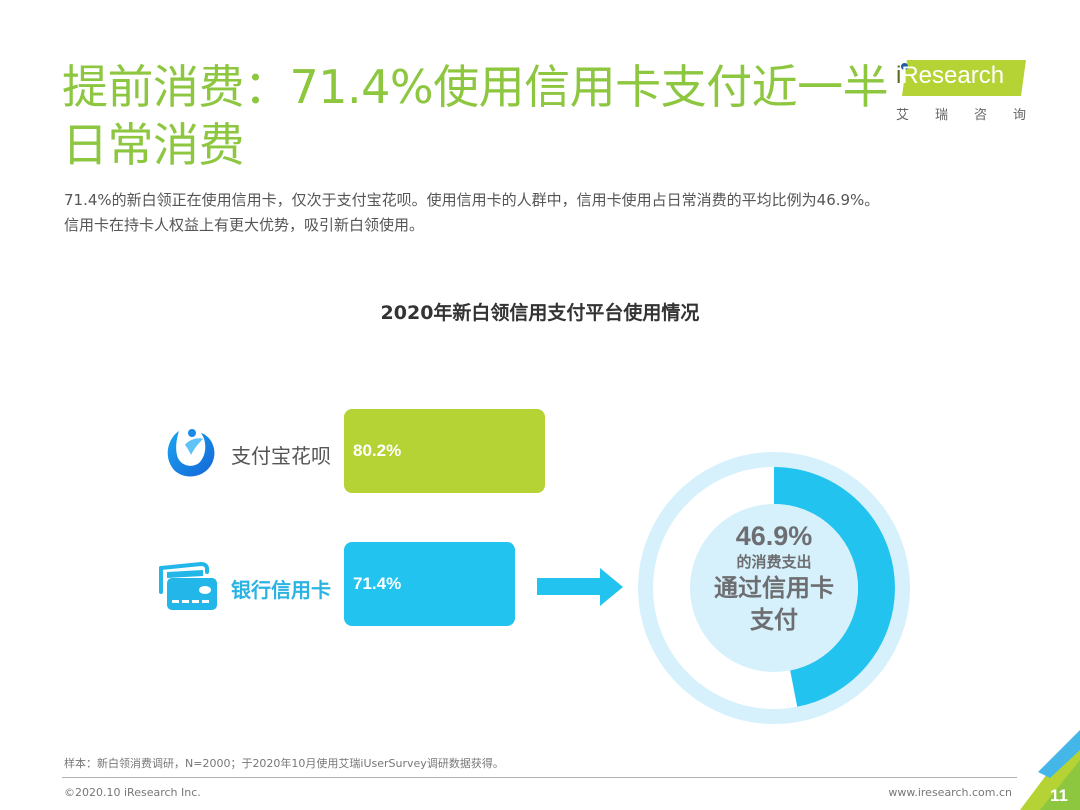 This screenshot has width=1080, height=810. I want to click on bar-huabei: 80.2%, so click(444, 451).